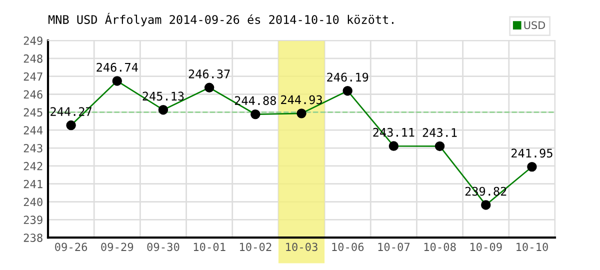  Describe the element at coordinates (532, 153) in the screenshot. I see `data-label: 241.95` at that location.